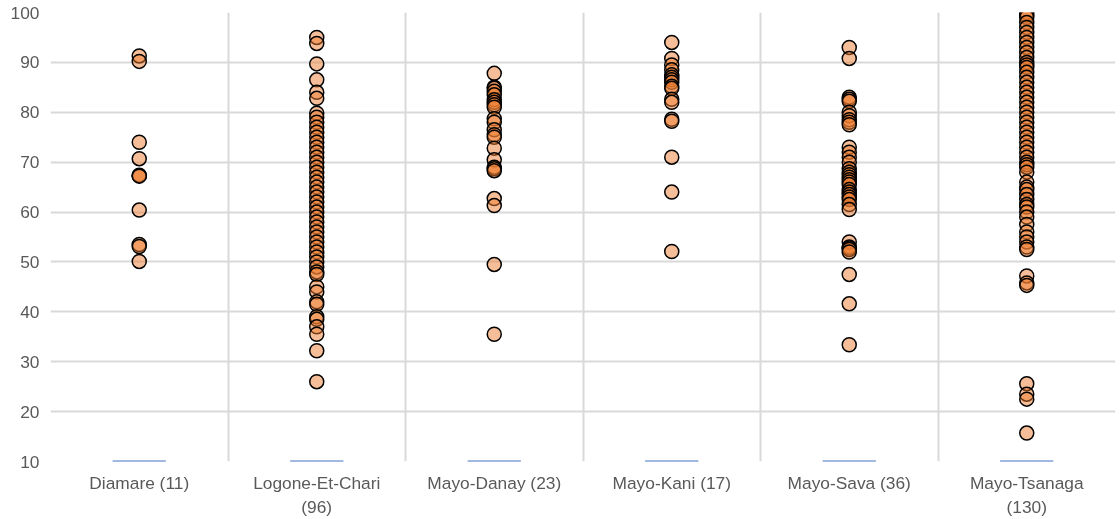 Image resolution: width=1120 pixels, height=519 pixels. Describe the element at coordinates (139, 482) in the screenshot. I see `x-tick-label: Diamare (11)` at that location.